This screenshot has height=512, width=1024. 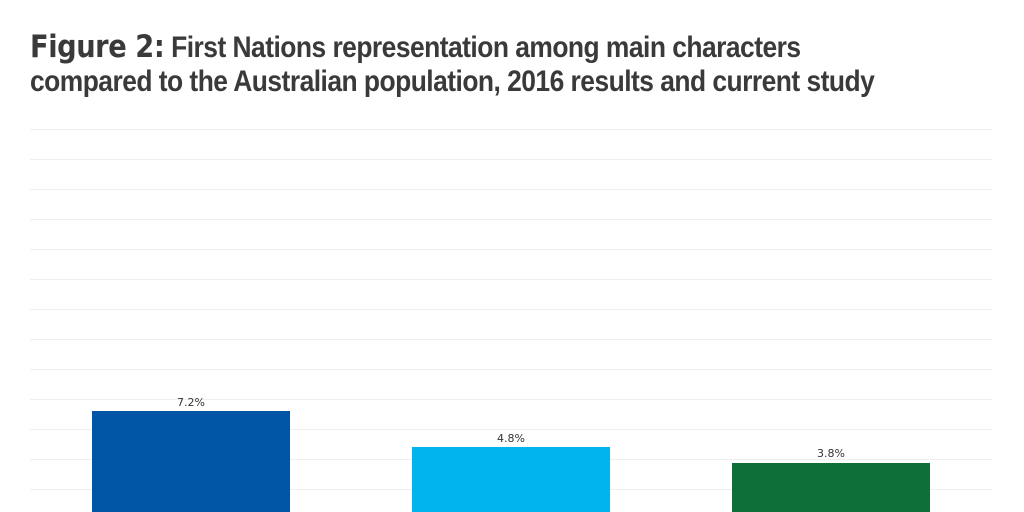 What do you see at coordinates (511, 438) in the screenshot?
I see `bar-value-label: 4.8%` at bounding box center [511, 438].